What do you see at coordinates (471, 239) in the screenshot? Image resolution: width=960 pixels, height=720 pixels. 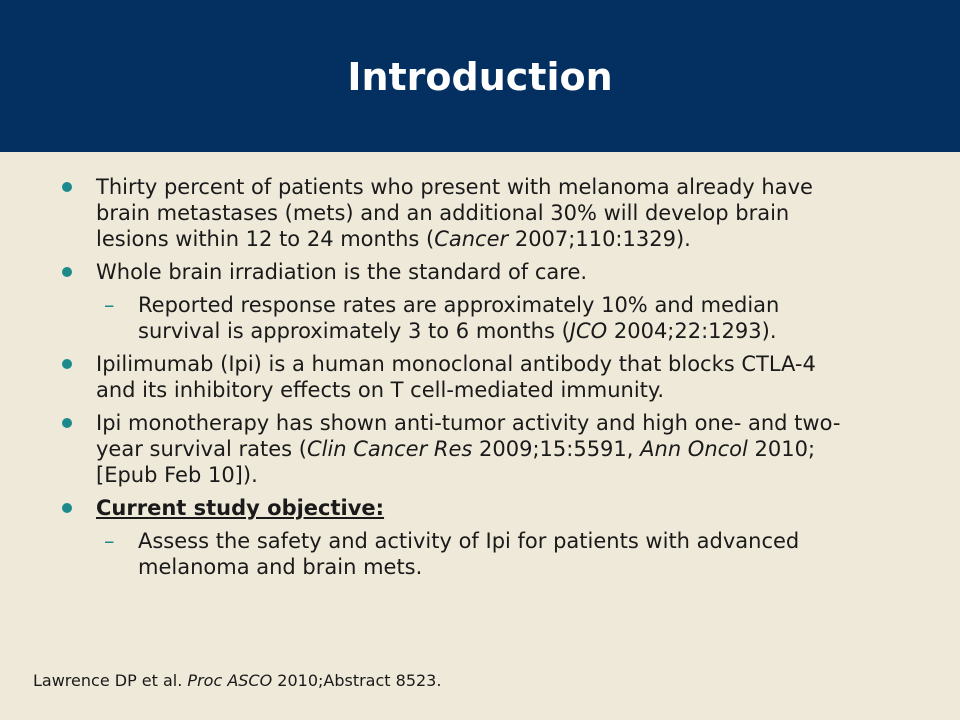 I see `journal-name: Cancer` at bounding box center [471, 239].